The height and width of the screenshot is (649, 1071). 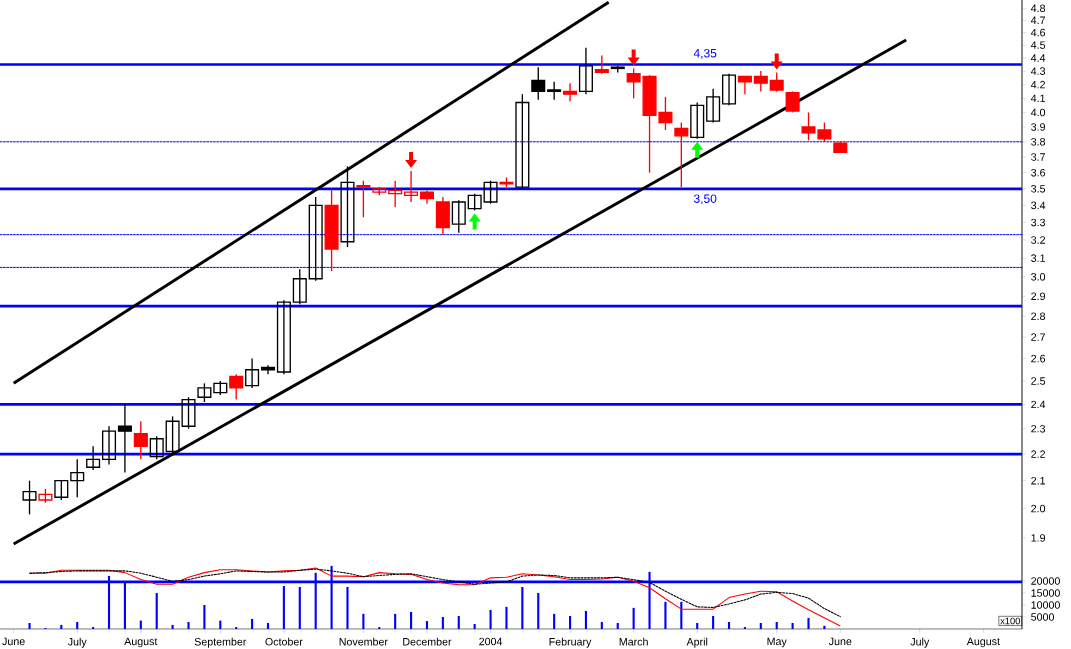 I want to click on y-tick-label: 4.1, so click(x=1038, y=98).